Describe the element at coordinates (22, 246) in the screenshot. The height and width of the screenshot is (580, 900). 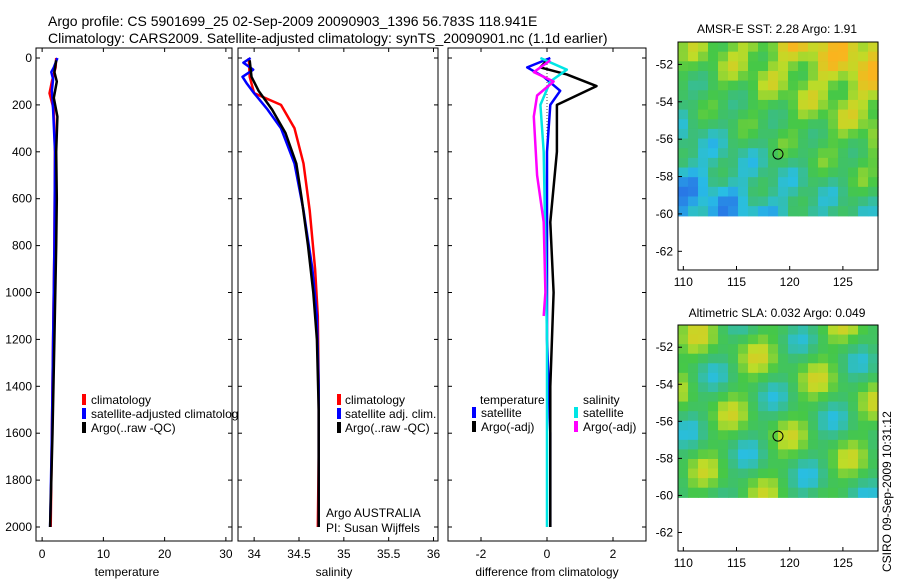
I see `y-tick-label: 800` at that location.